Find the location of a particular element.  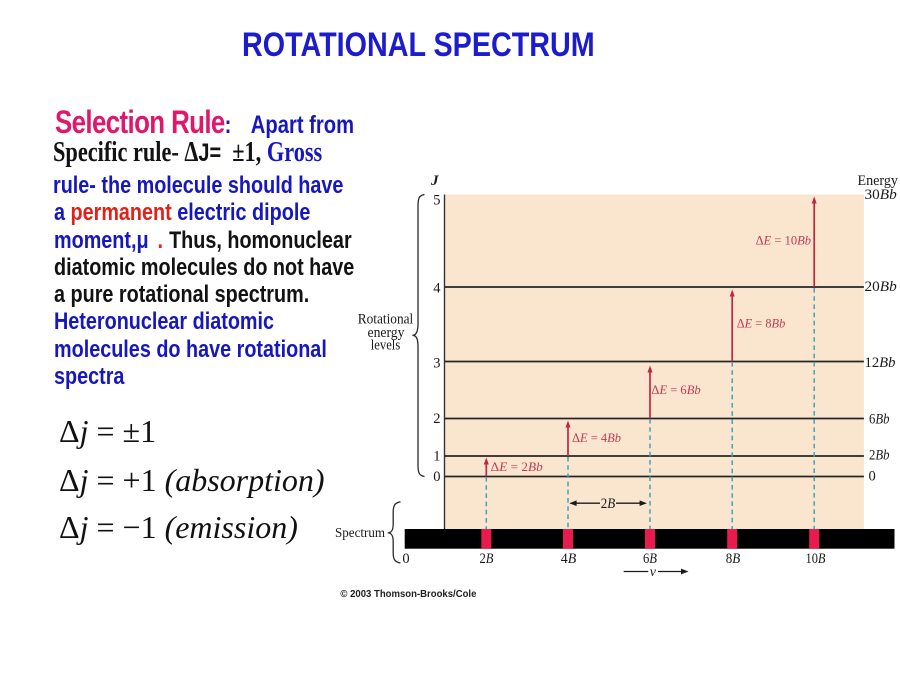

svg-text: ΔE = 2Bb is located at coordinates (517, 467).